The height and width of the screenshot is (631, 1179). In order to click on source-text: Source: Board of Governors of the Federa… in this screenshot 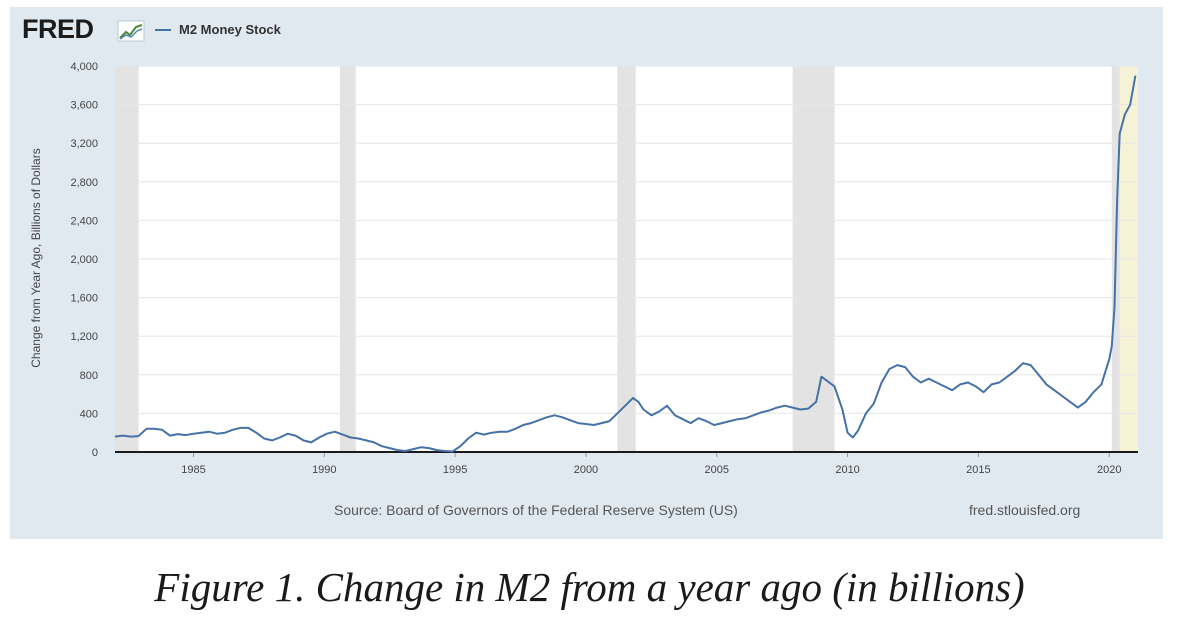, I will do `click(536, 510)`.